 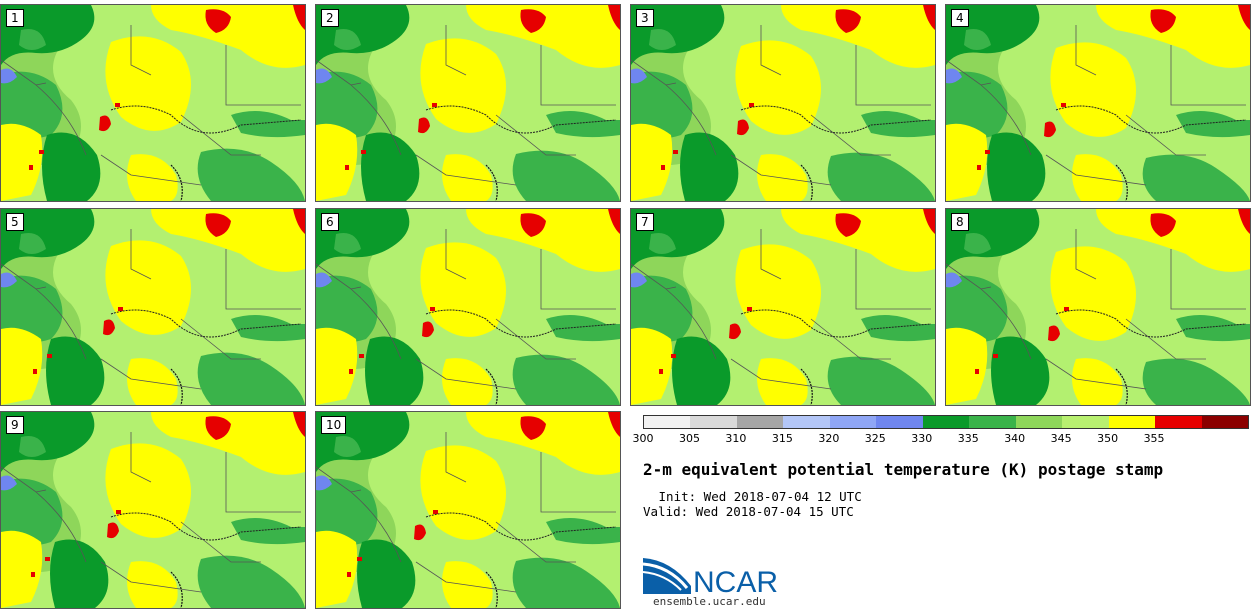 I want to click on logo-url: ensemble.ucar.edu, so click(x=709, y=601).